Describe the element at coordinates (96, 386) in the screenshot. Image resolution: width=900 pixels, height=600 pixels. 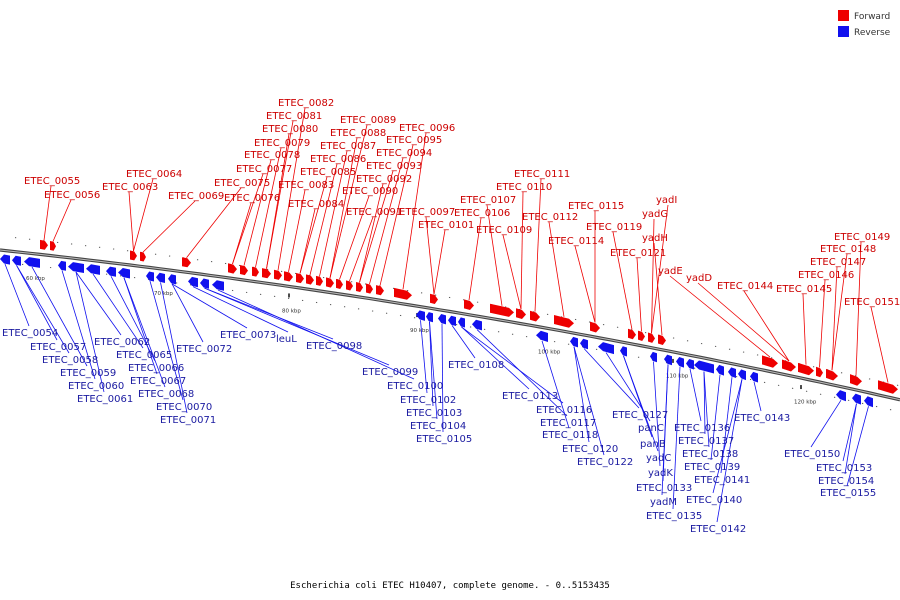
I see `gene-label-etec-0060: ETEC_0060` at that location.